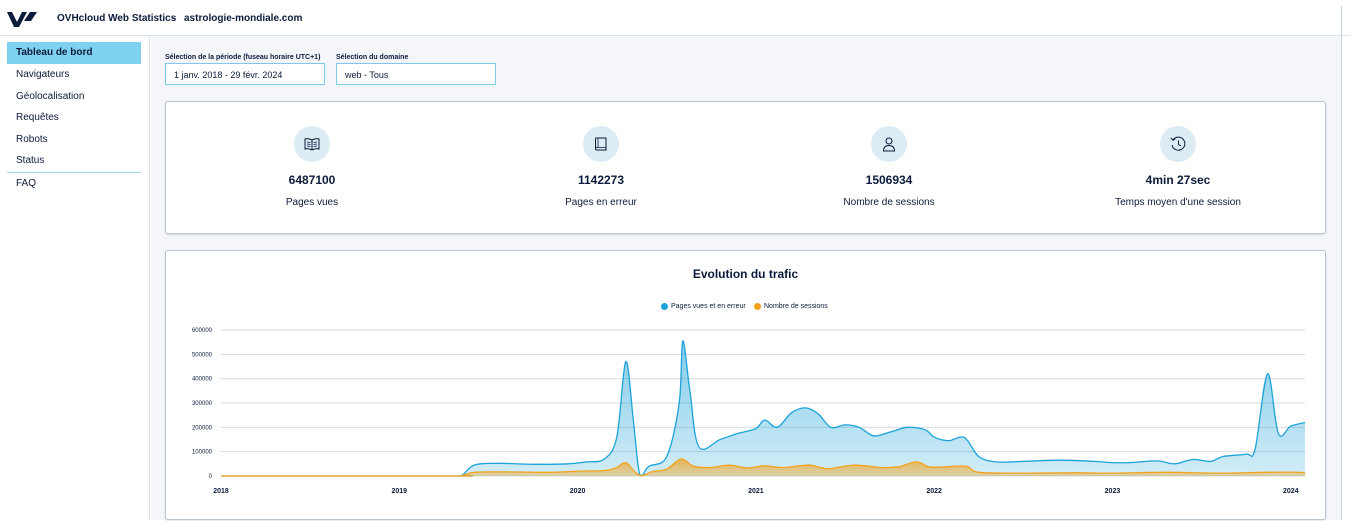 This screenshot has height=521, width=1351. Describe the element at coordinates (312, 202) in the screenshot. I see `stat-label: Pages vues` at that location.